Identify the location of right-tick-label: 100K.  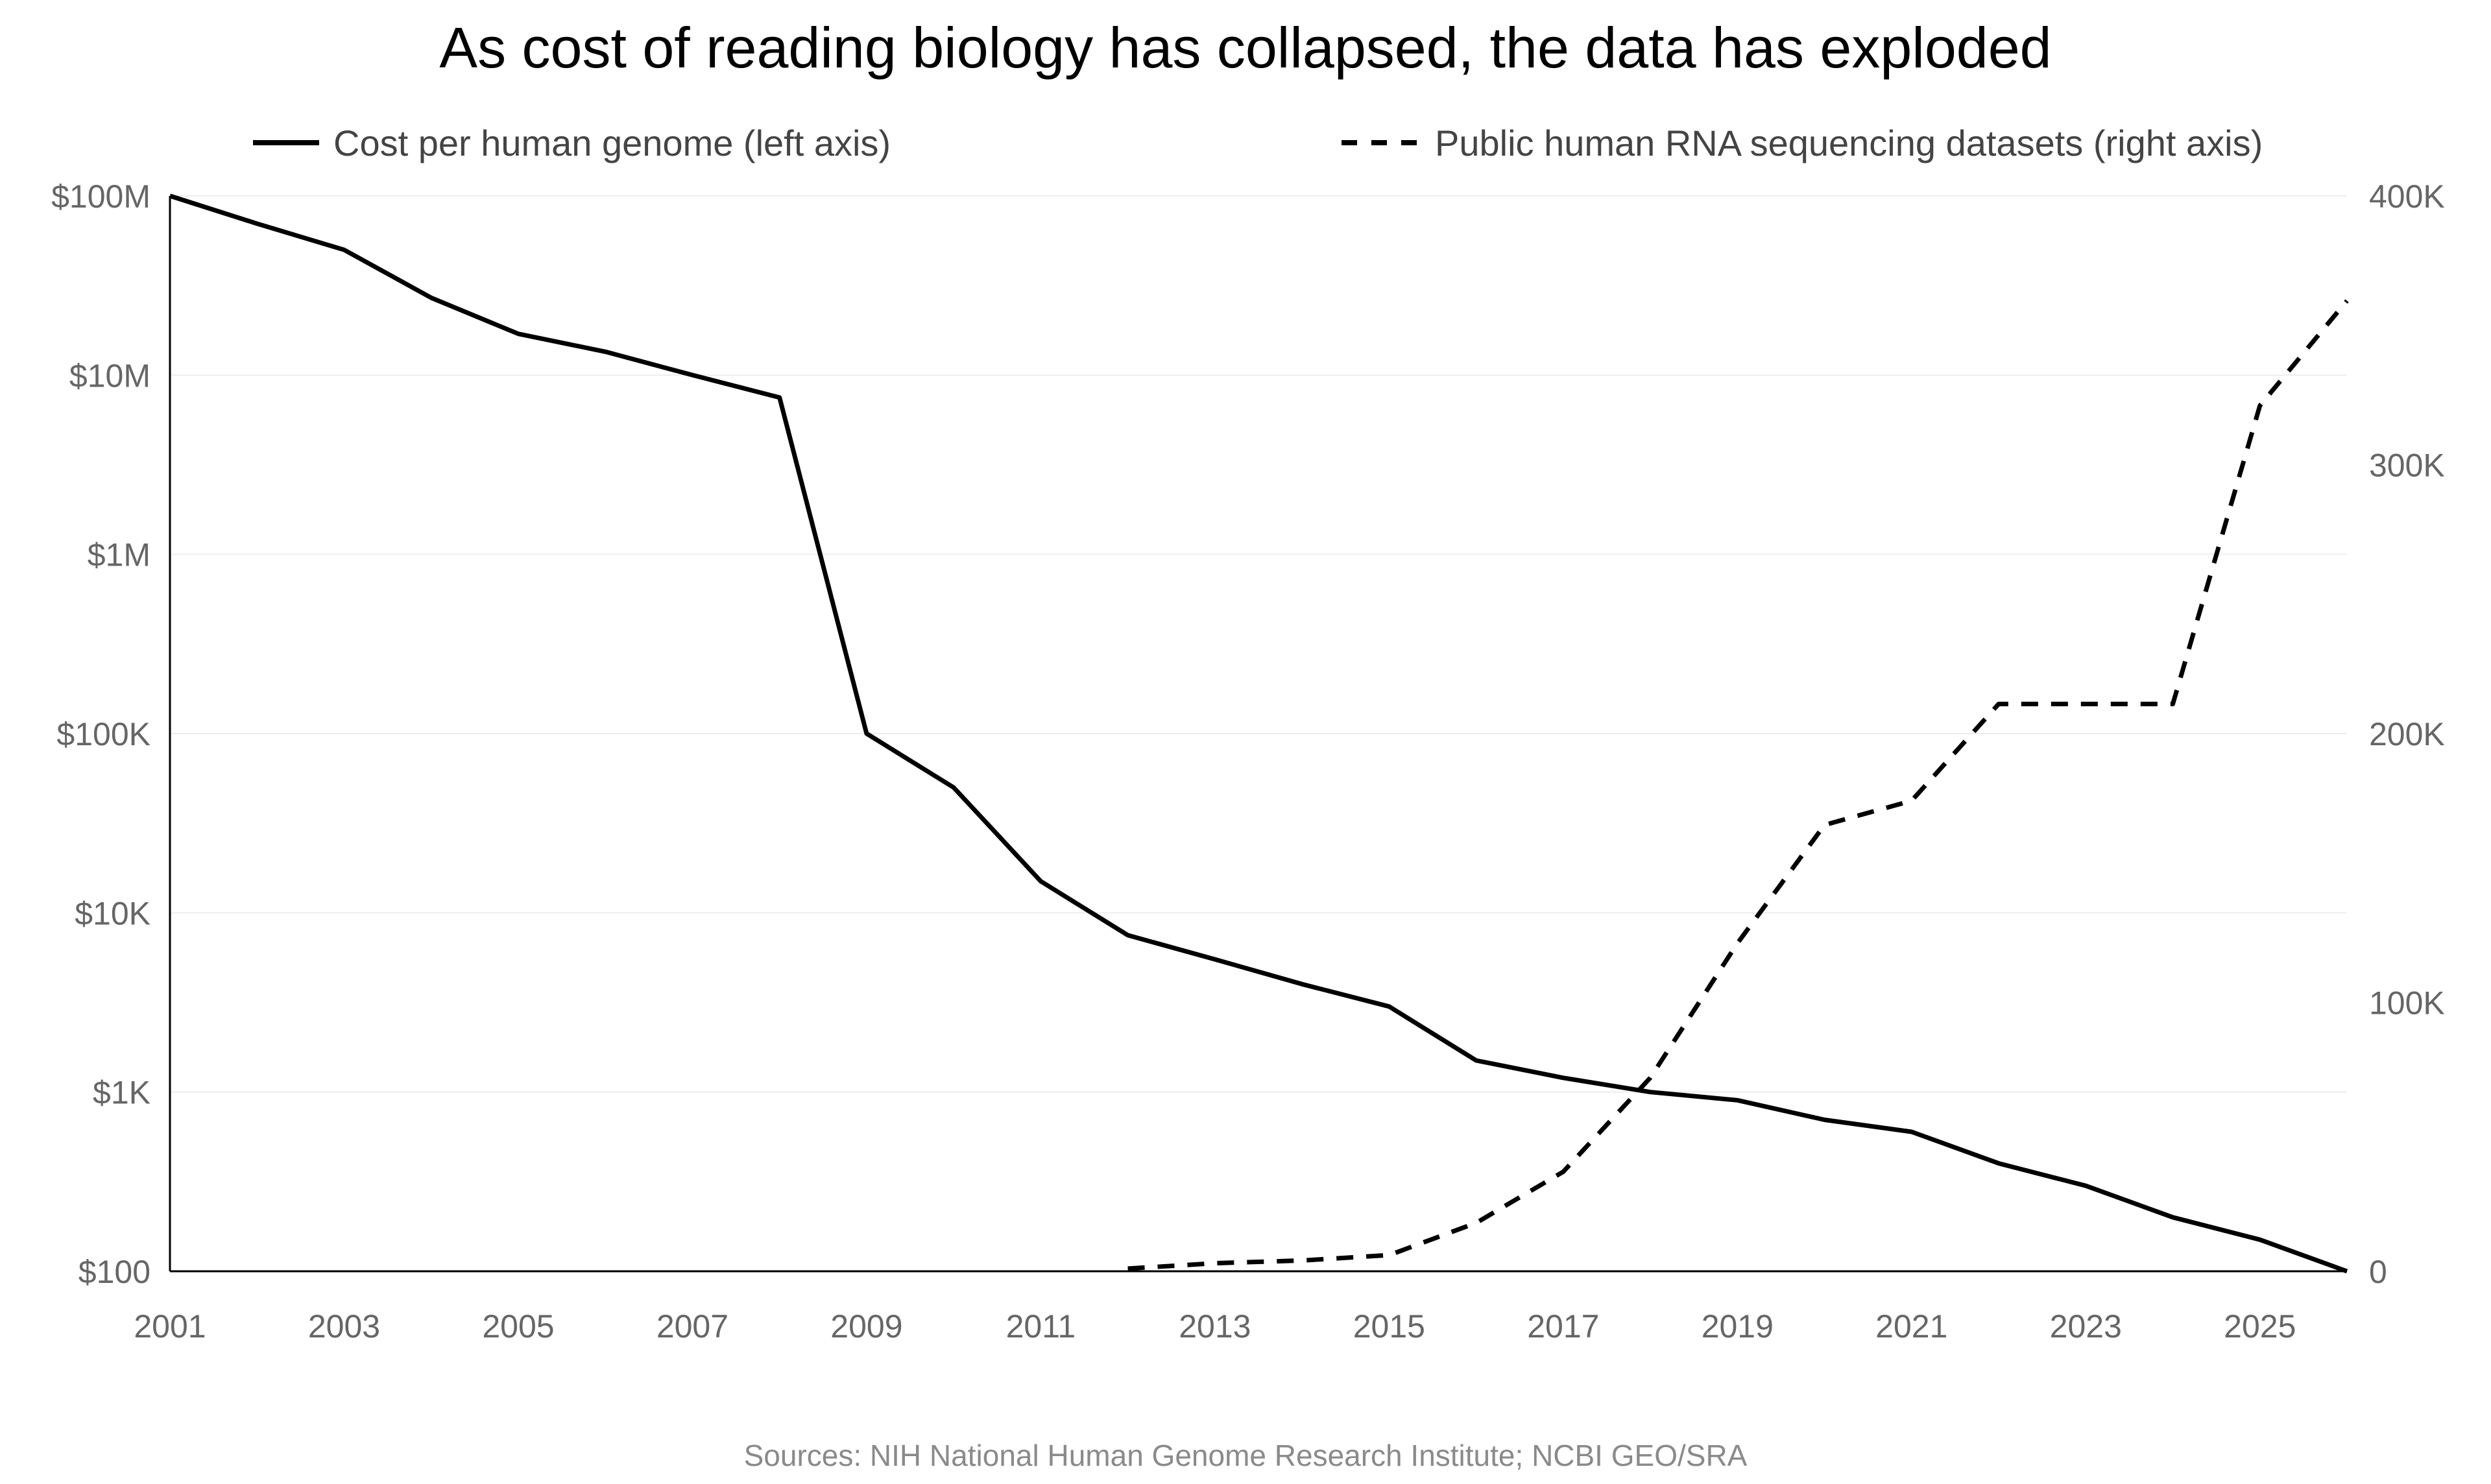
(2407, 1004).